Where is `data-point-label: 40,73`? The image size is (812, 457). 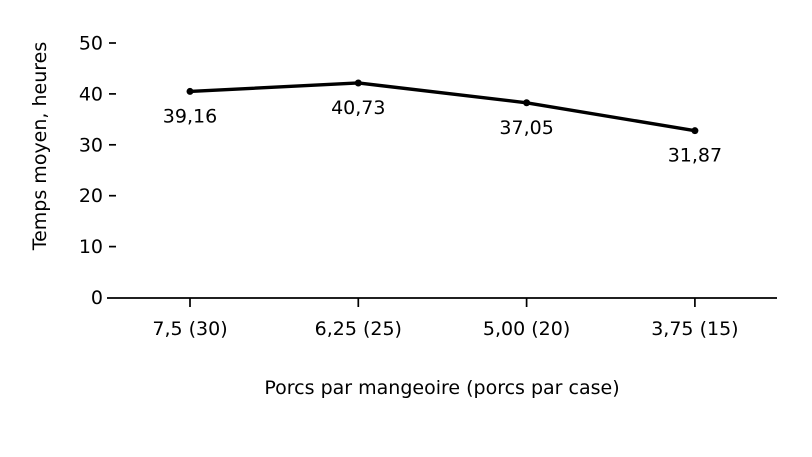
data-point-label: 40,73 is located at coordinates (358, 108).